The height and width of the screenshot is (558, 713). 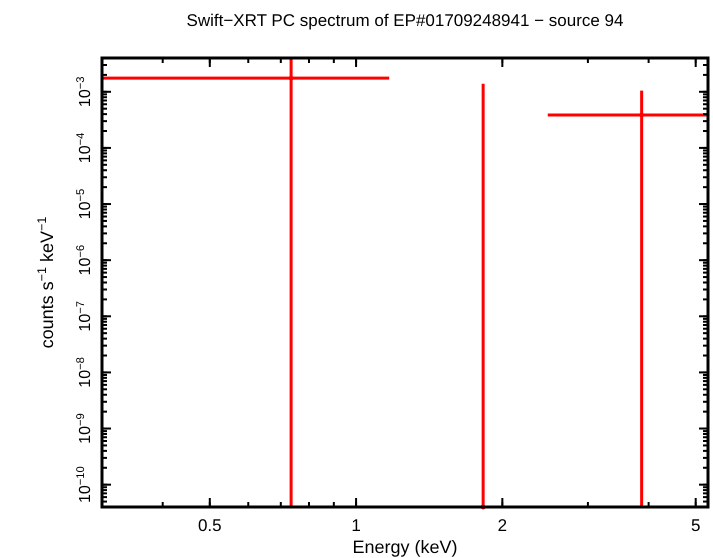 What do you see at coordinates (695, 525) in the screenshot?
I see `x-tick-label: 5` at bounding box center [695, 525].